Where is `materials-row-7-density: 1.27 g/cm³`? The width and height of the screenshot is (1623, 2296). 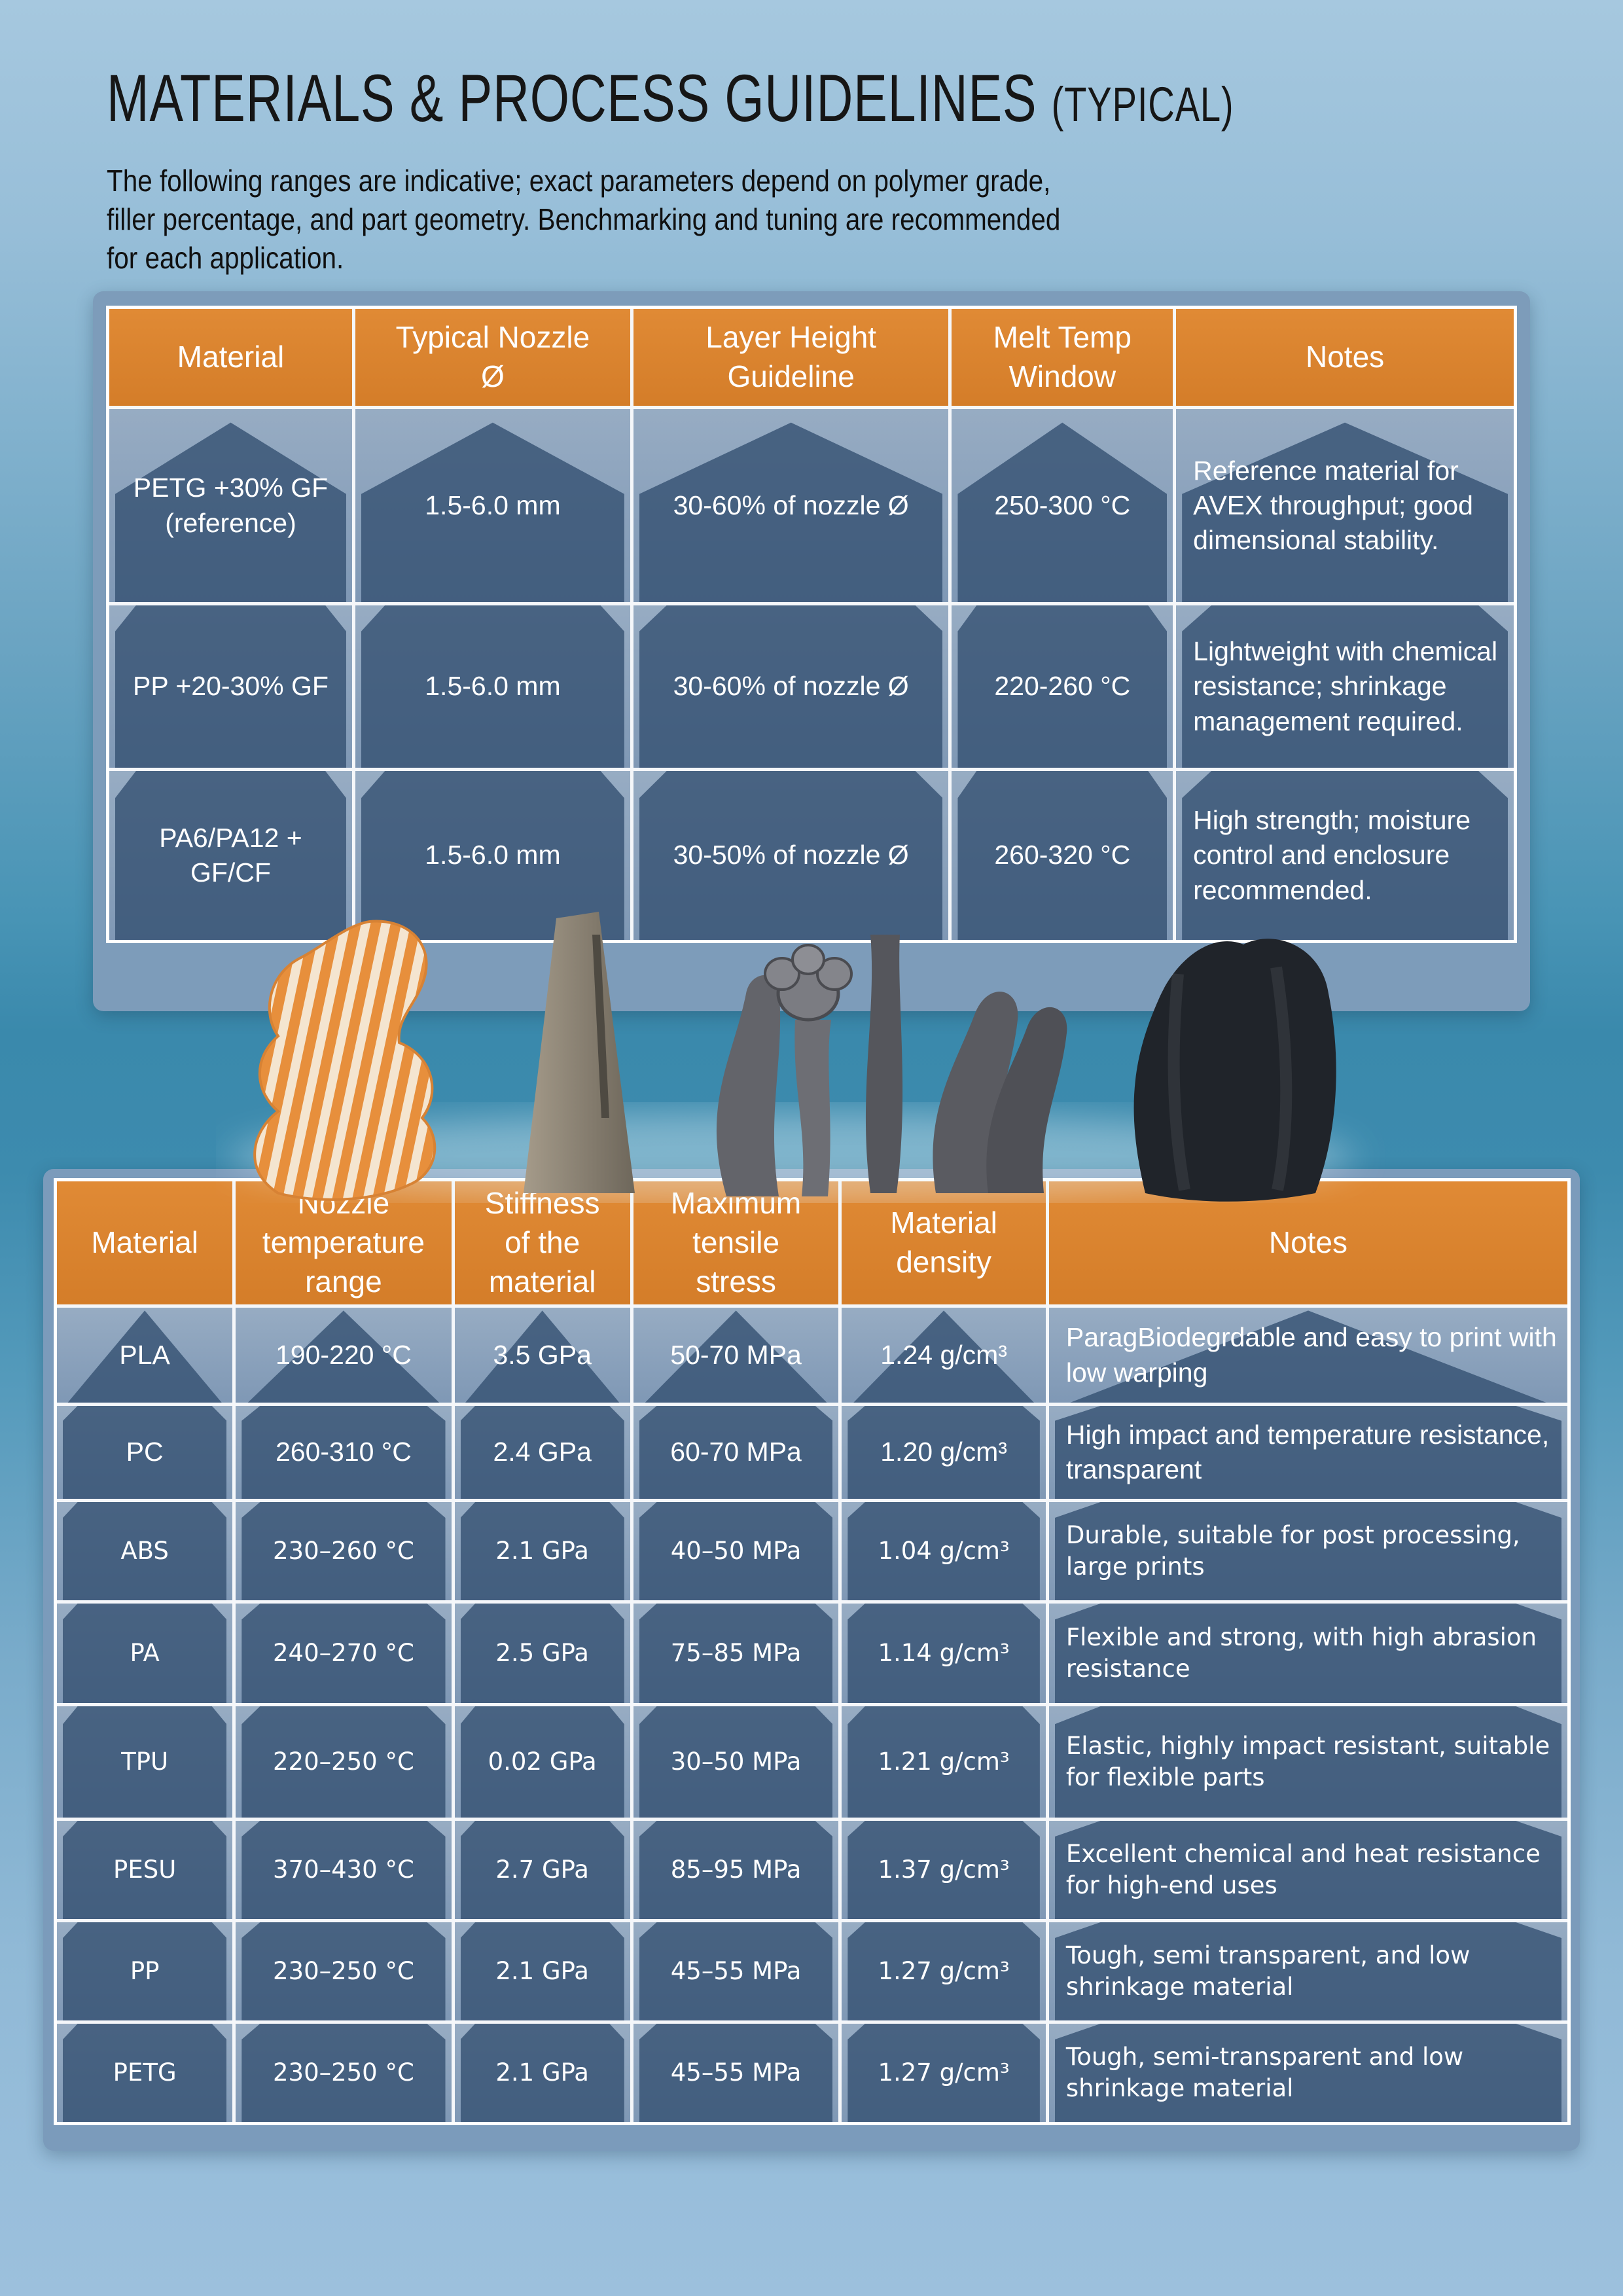
materials-row-7-density: 1.27 g/cm³ is located at coordinates (944, 2073).